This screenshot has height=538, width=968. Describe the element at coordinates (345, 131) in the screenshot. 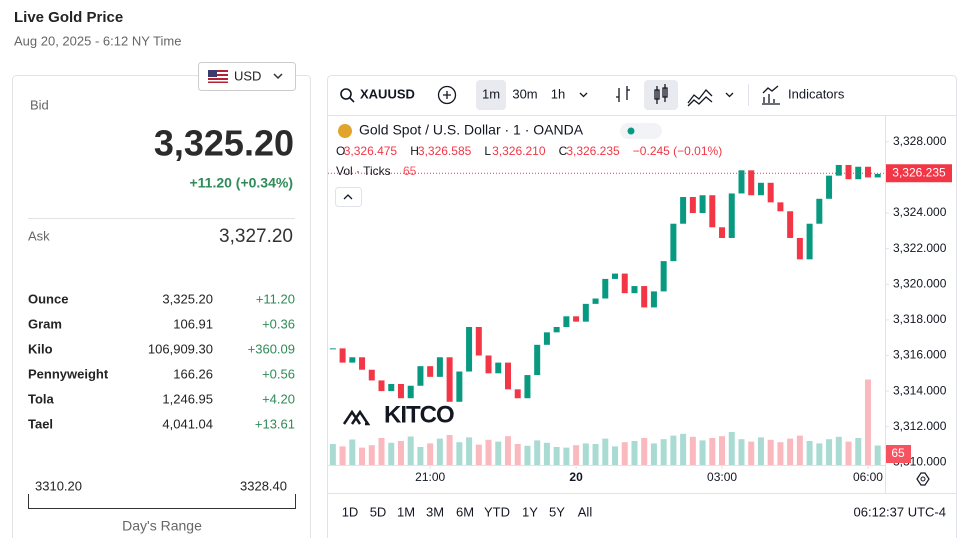

I see `symbol-logo` at that location.